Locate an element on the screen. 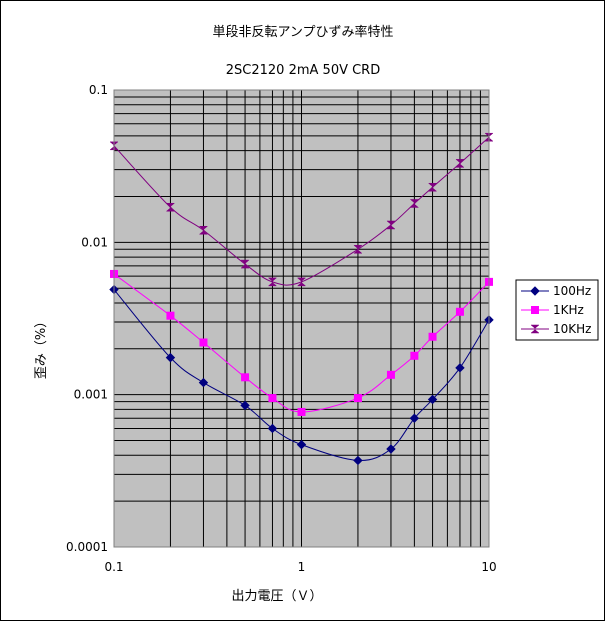 The image size is (605, 621). x-tick-label: 0.1 is located at coordinates (113, 567).